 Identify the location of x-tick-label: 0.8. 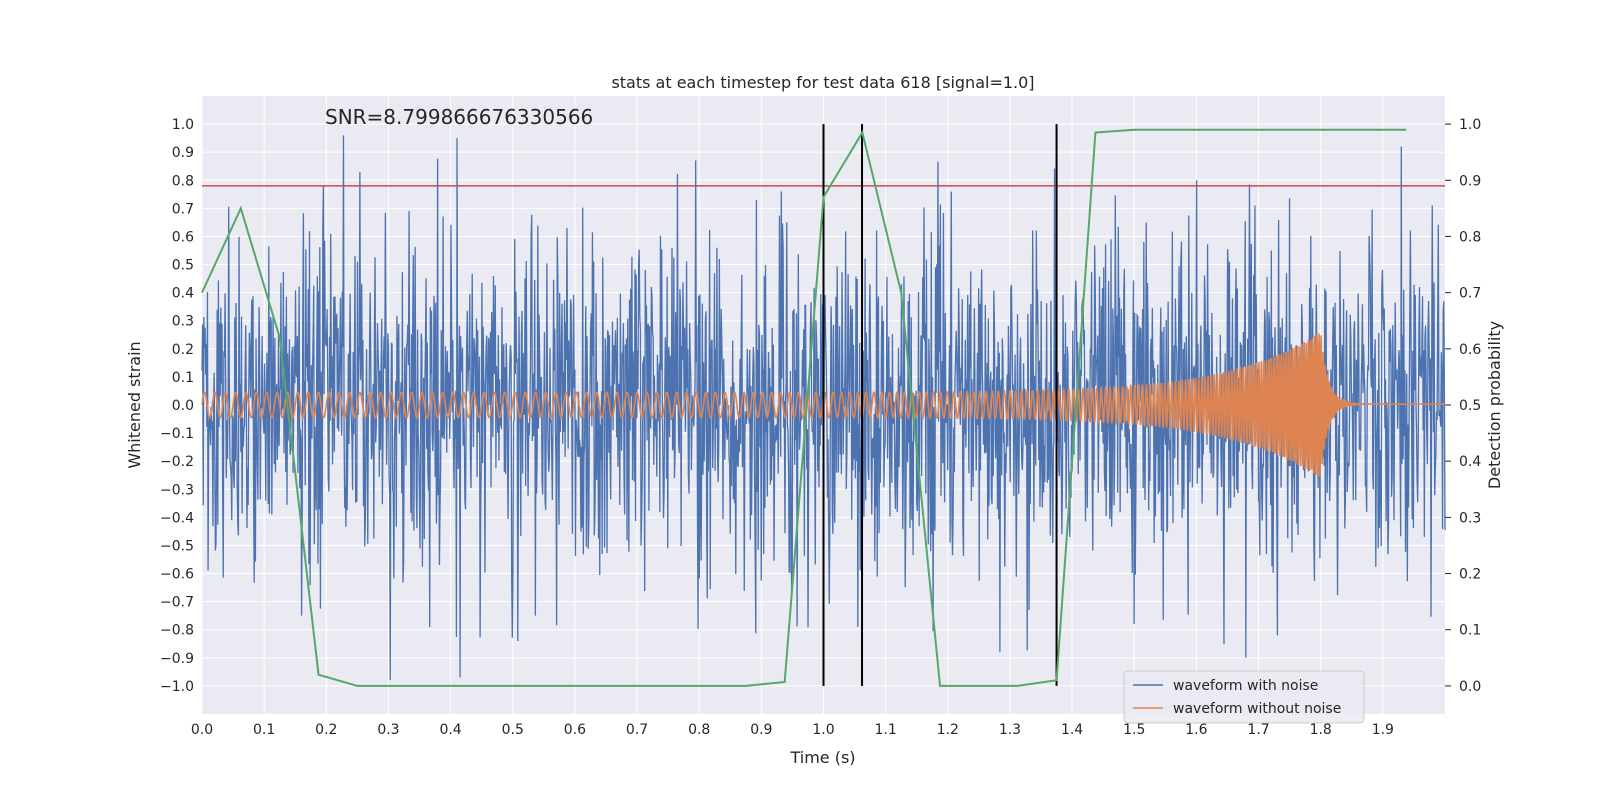
(699, 730).